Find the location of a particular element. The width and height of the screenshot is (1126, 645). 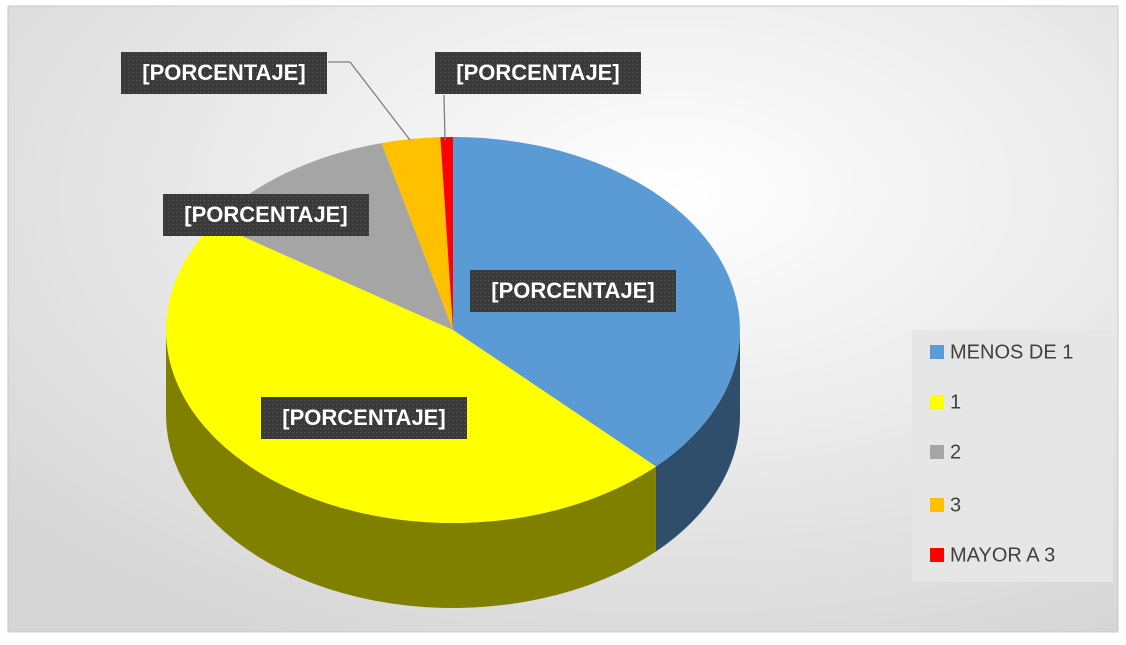

legend-label: 3 is located at coordinates (955, 505).